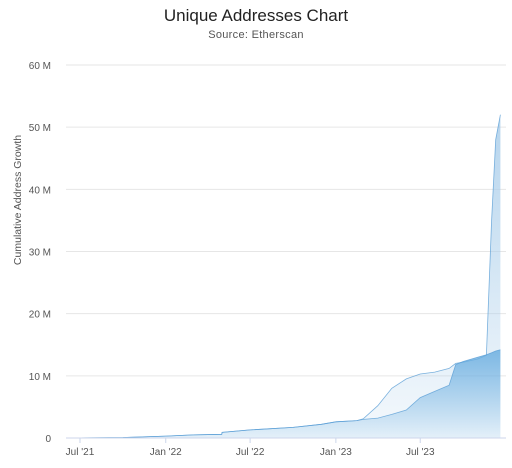 This screenshot has width=512, height=468. What do you see at coordinates (80, 452) in the screenshot?
I see `x-tick-label: Jul '21` at bounding box center [80, 452].